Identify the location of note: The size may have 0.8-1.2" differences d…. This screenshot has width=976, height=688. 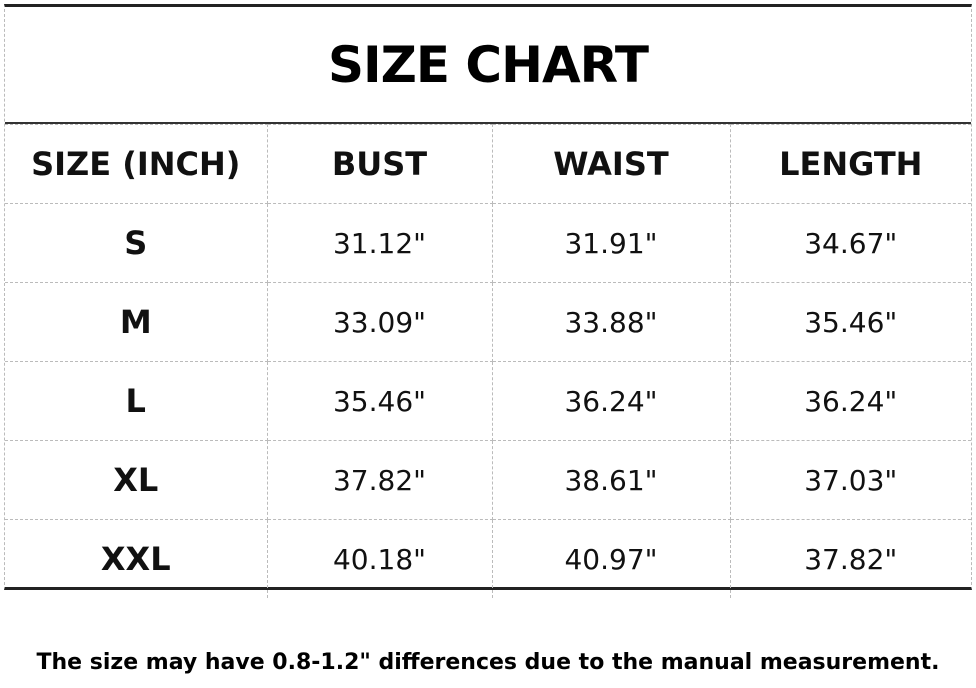
(488, 662).